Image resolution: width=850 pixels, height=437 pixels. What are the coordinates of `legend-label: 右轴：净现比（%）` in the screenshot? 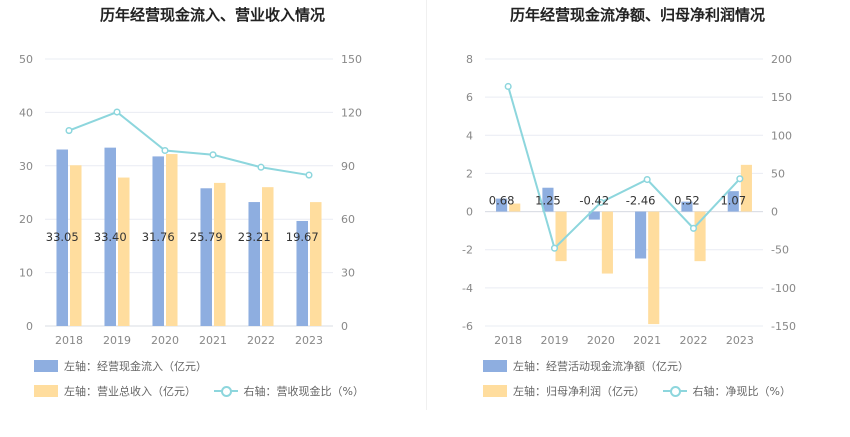 It's located at (741, 391).